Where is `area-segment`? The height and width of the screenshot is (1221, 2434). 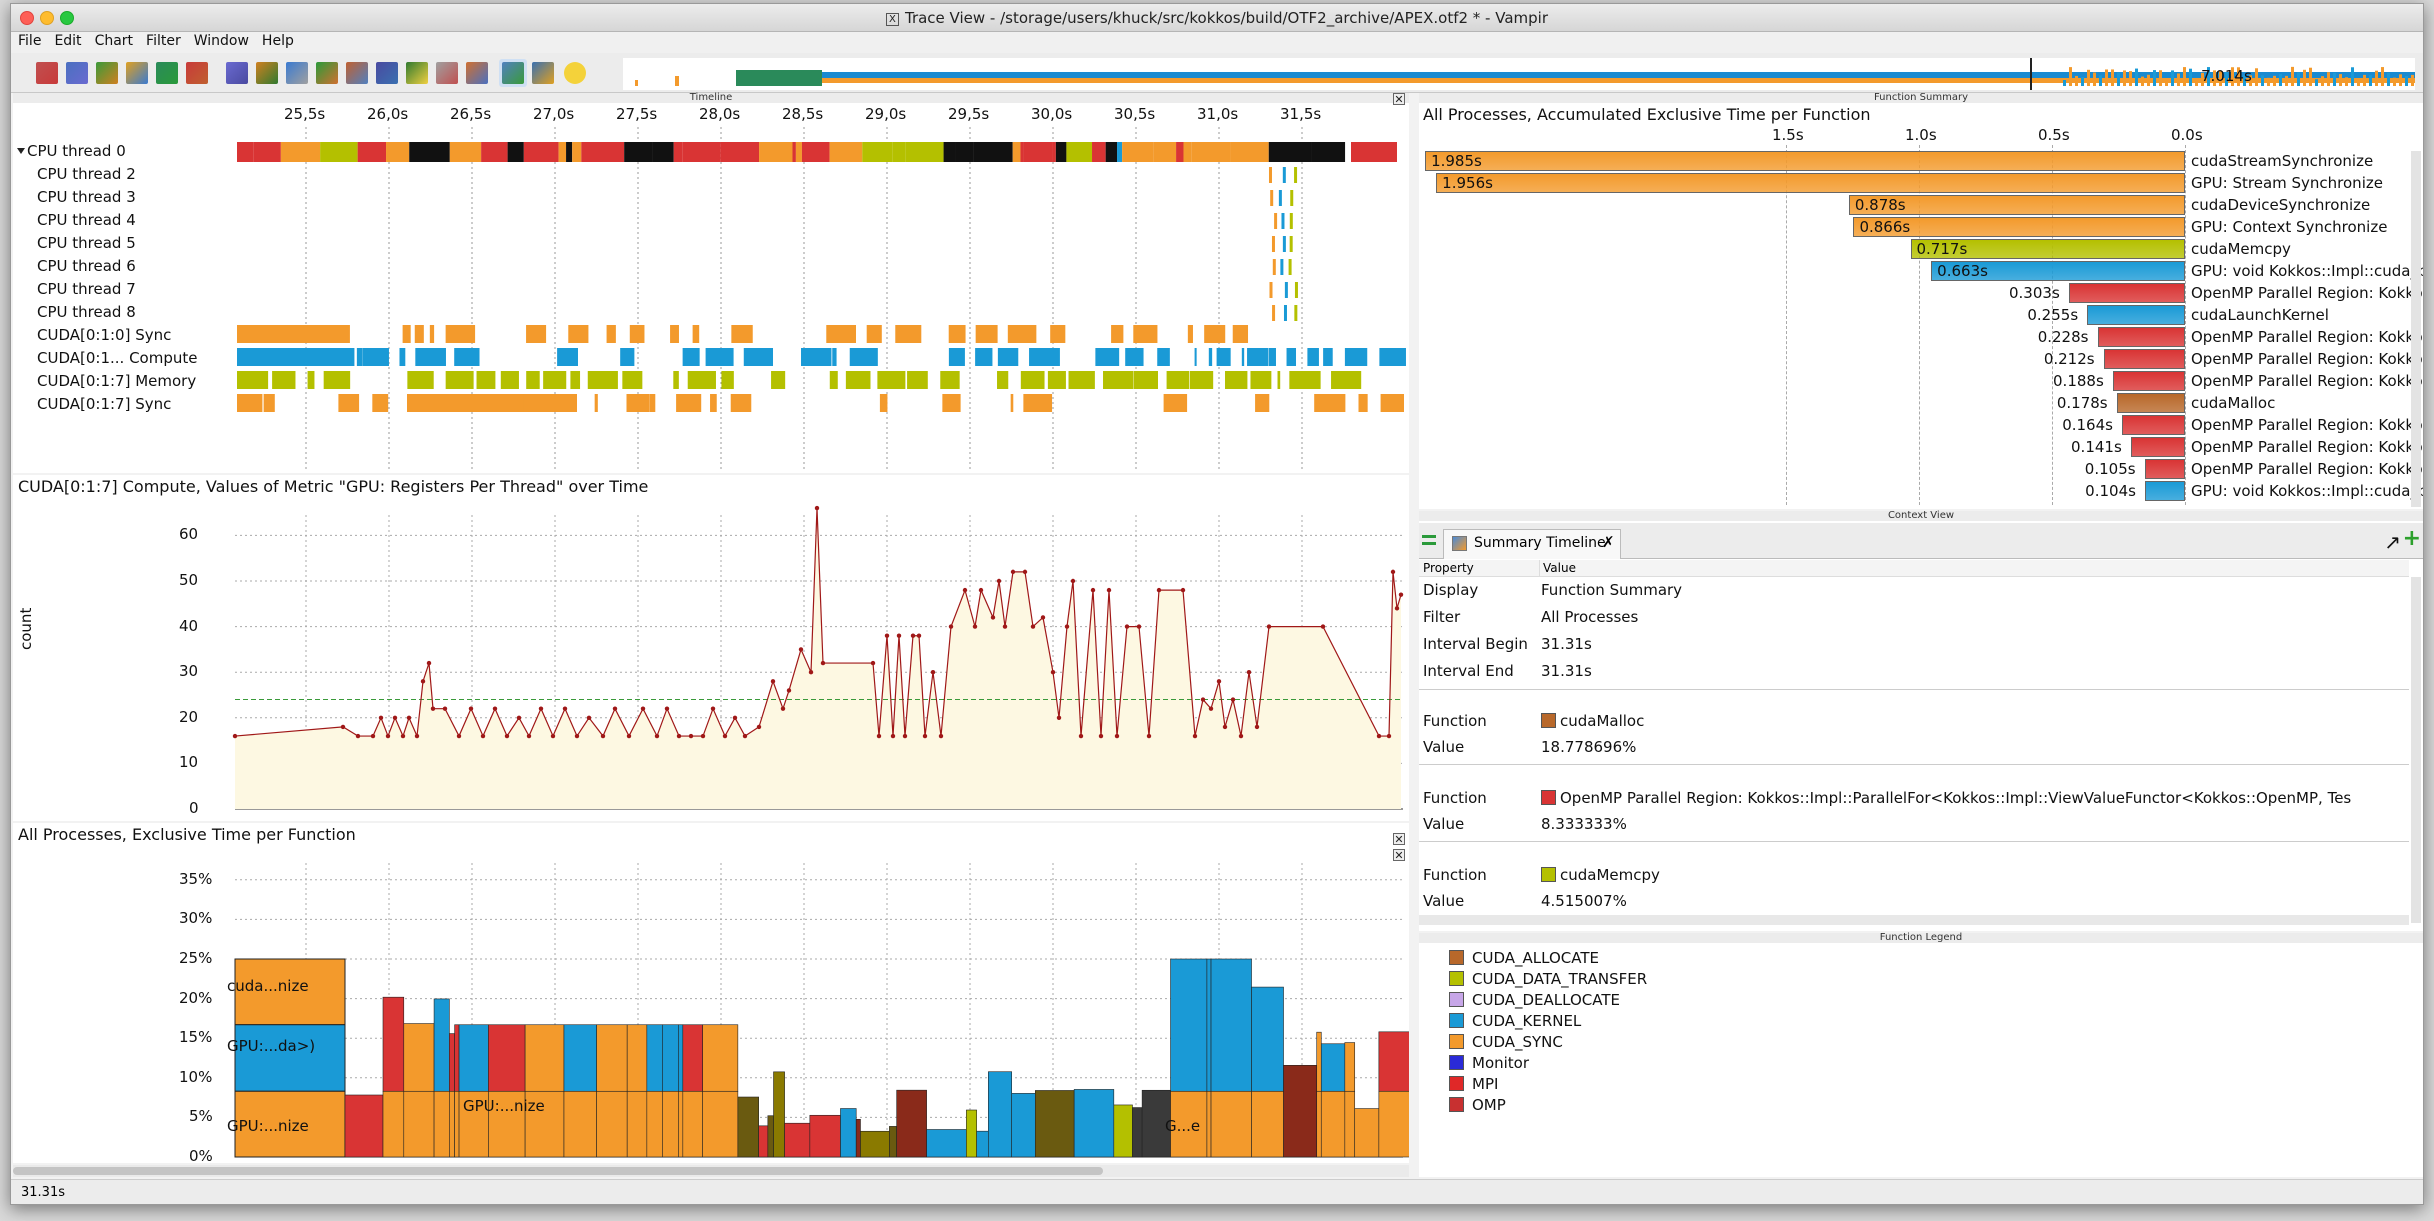 area-segment is located at coordinates (544, 1058).